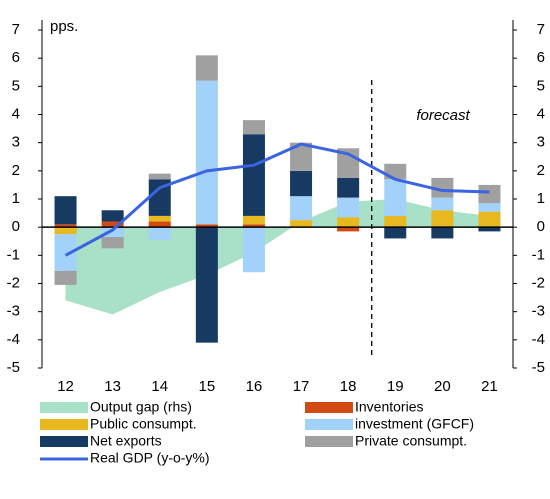 This screenshot has width=550, height=499. I want to click on legend-label: Public consumpt., so click(143, 424).